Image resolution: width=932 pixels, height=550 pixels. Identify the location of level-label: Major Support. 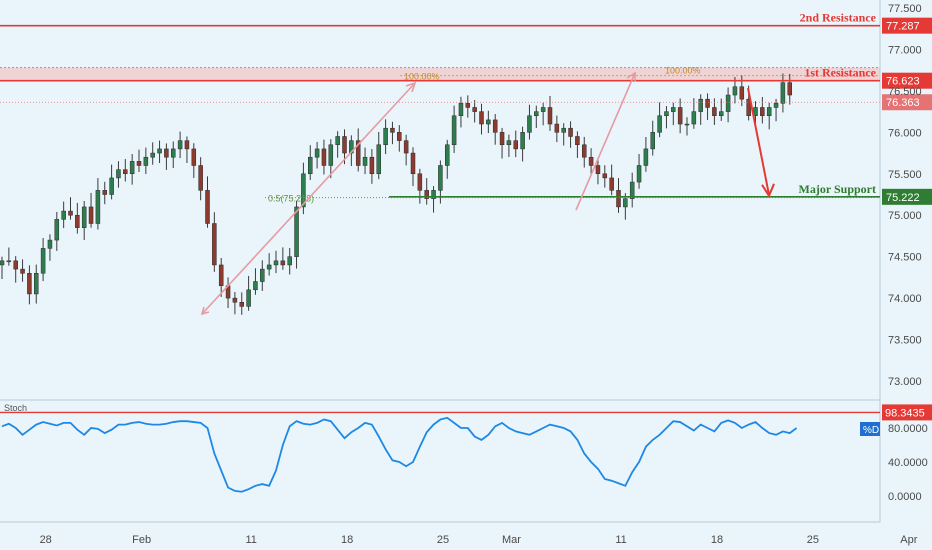
(837, 189).